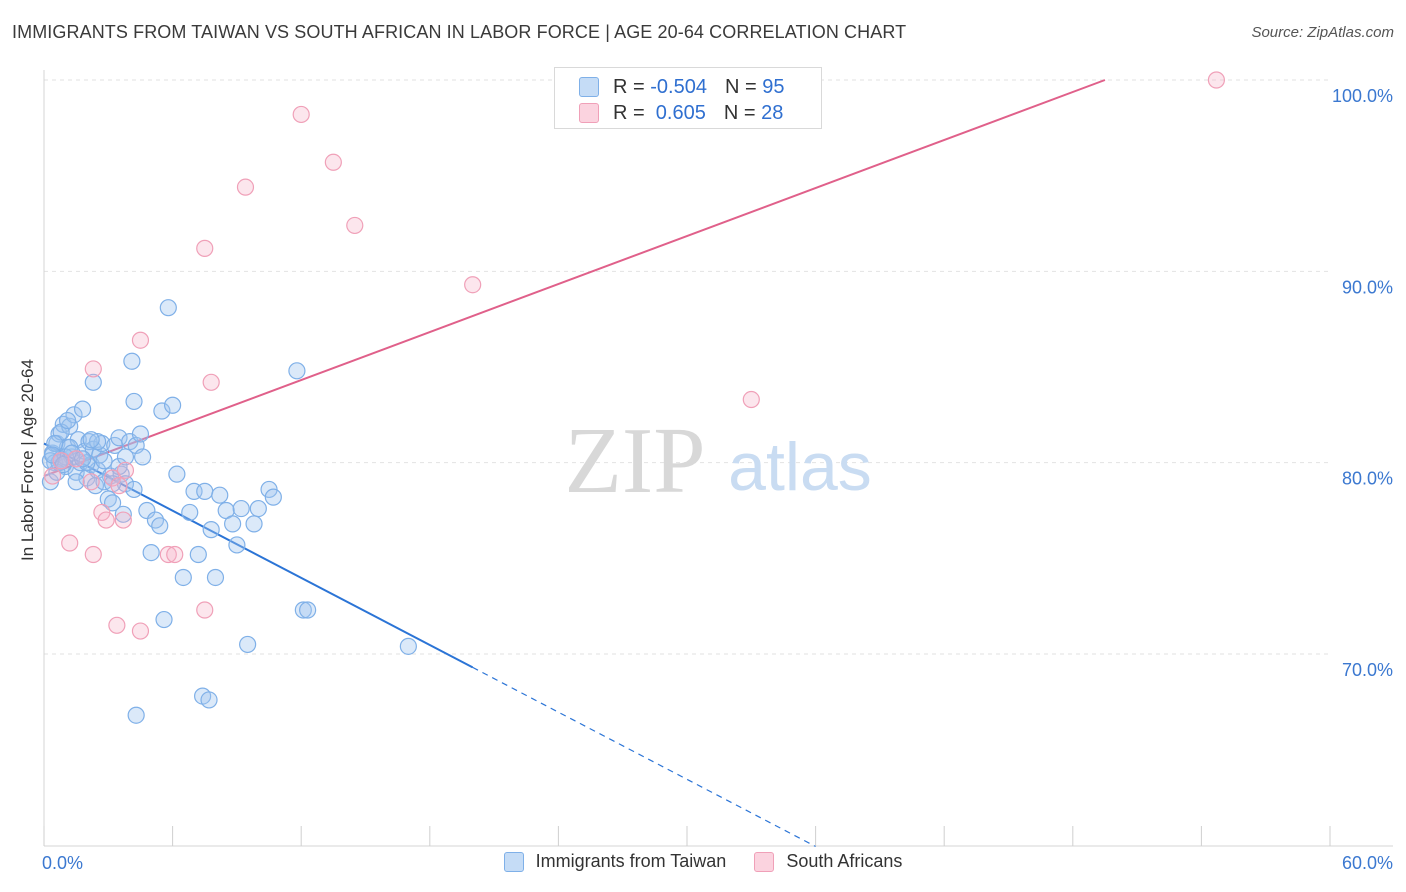 This screenshot has width=1406, height=892. Describe the element at coordinates (635, 461) in the screenshot. I see `watermark-zip: ZIP` at that location.